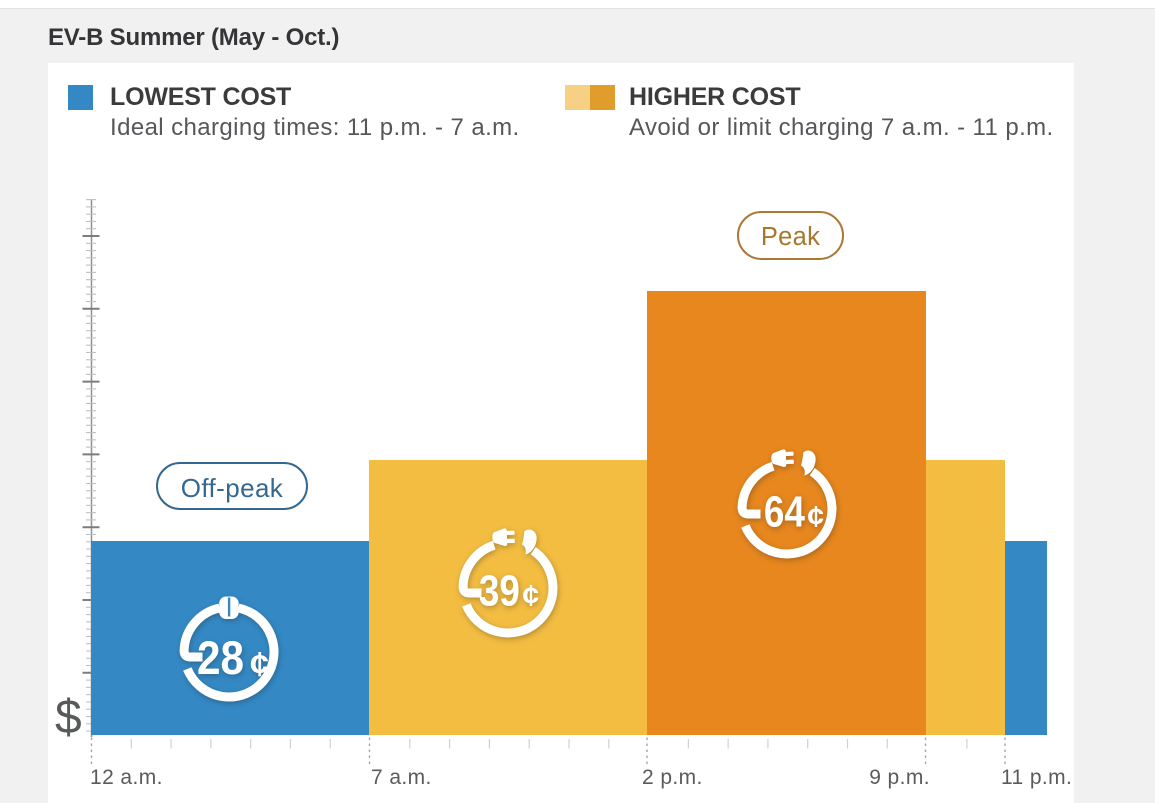 This screenshot has width=1155, height=803. What do you see at coordinates (233, 657) in the screenshot?
I see `svg-text:28¢: 28 ¢` at bounding box center [233, 657].